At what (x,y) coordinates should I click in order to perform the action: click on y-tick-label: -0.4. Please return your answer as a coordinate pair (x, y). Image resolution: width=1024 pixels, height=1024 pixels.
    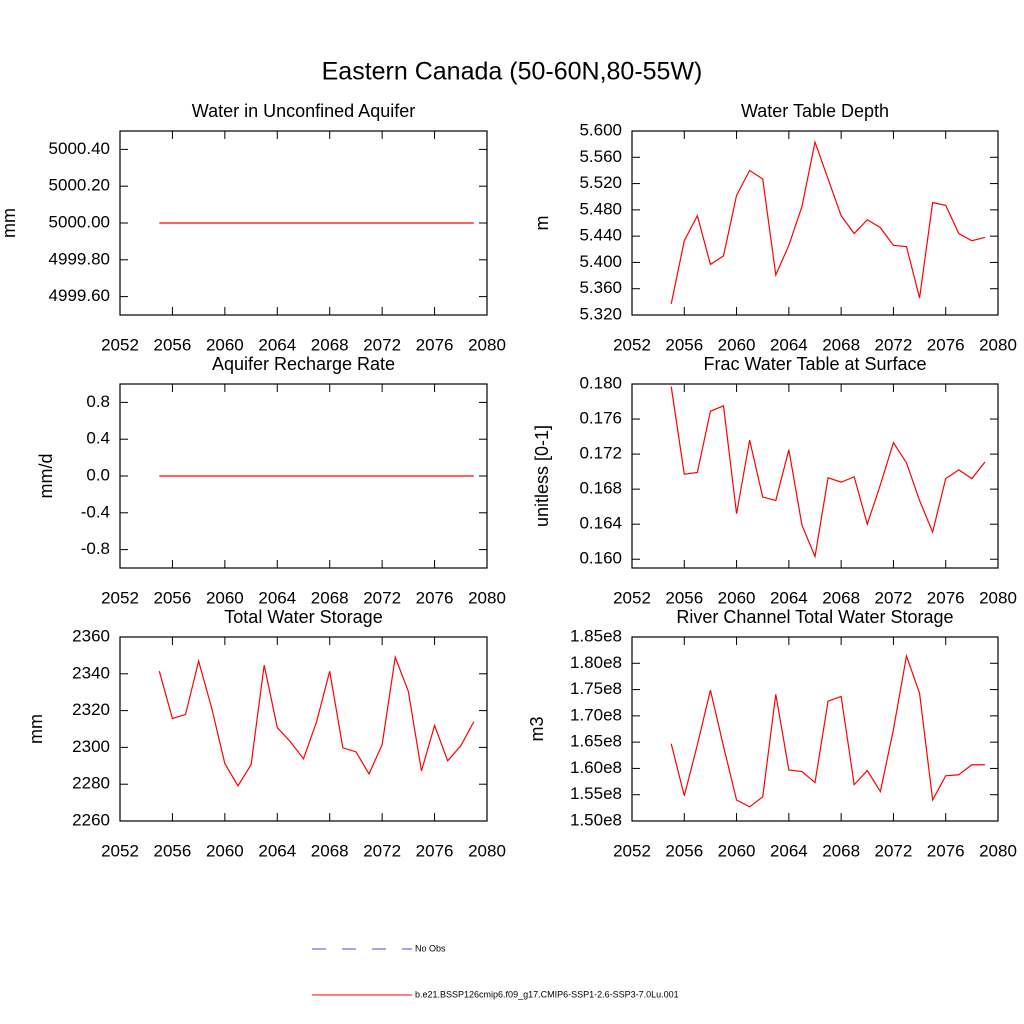
    Looking at the image, I should click on (95, 511).